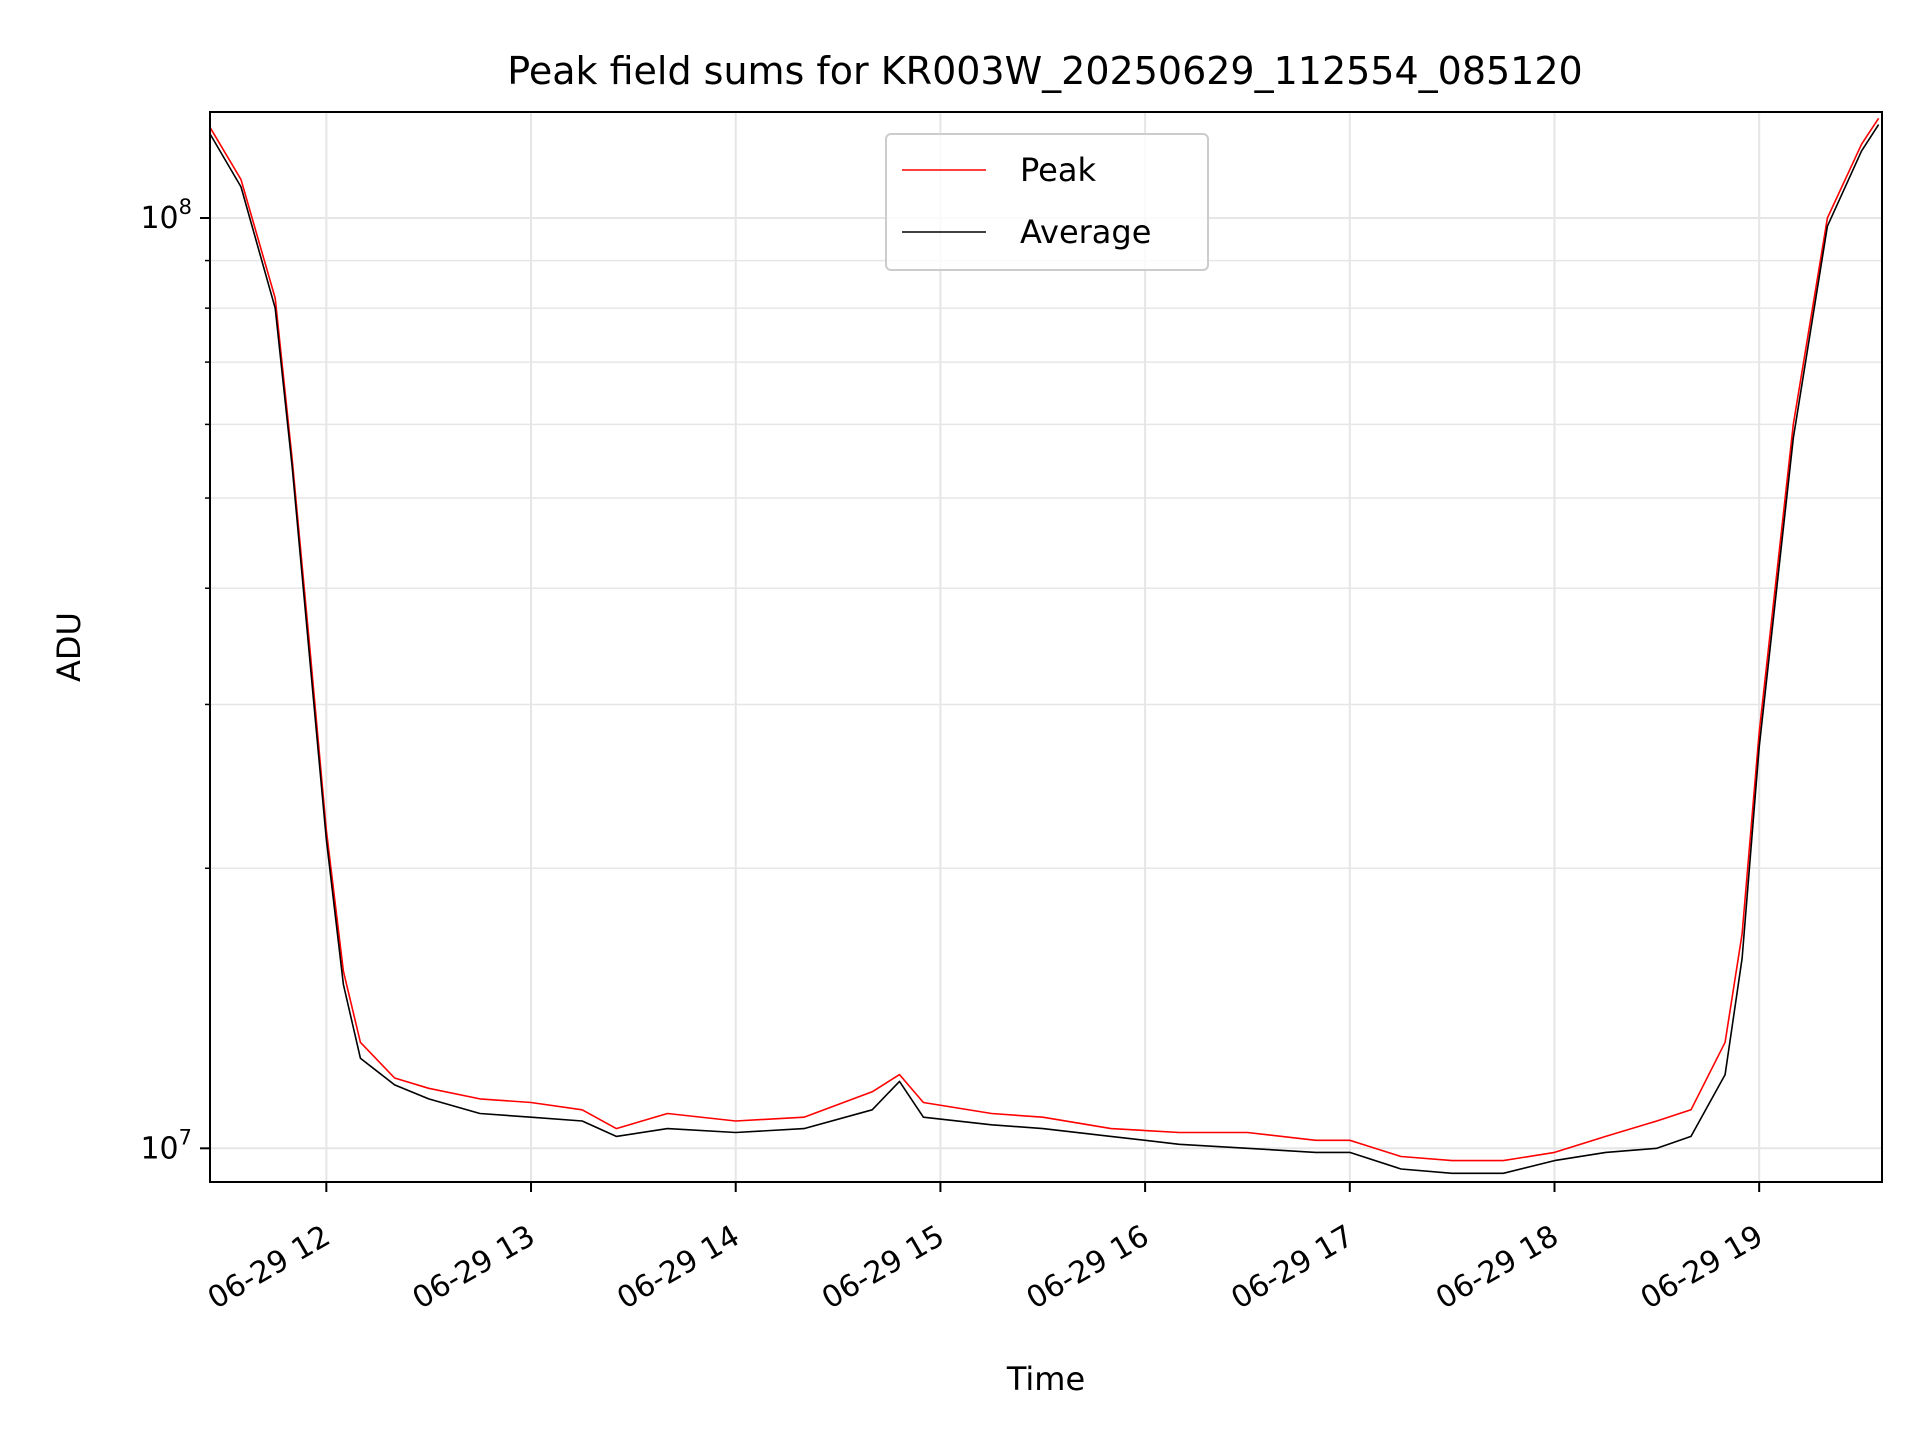 This screenshot has height=1440, width=1920. Describe the element at coordinates (185, 1137) in the screenshot. I see `y-tick-label-exponent: 7` at that location.